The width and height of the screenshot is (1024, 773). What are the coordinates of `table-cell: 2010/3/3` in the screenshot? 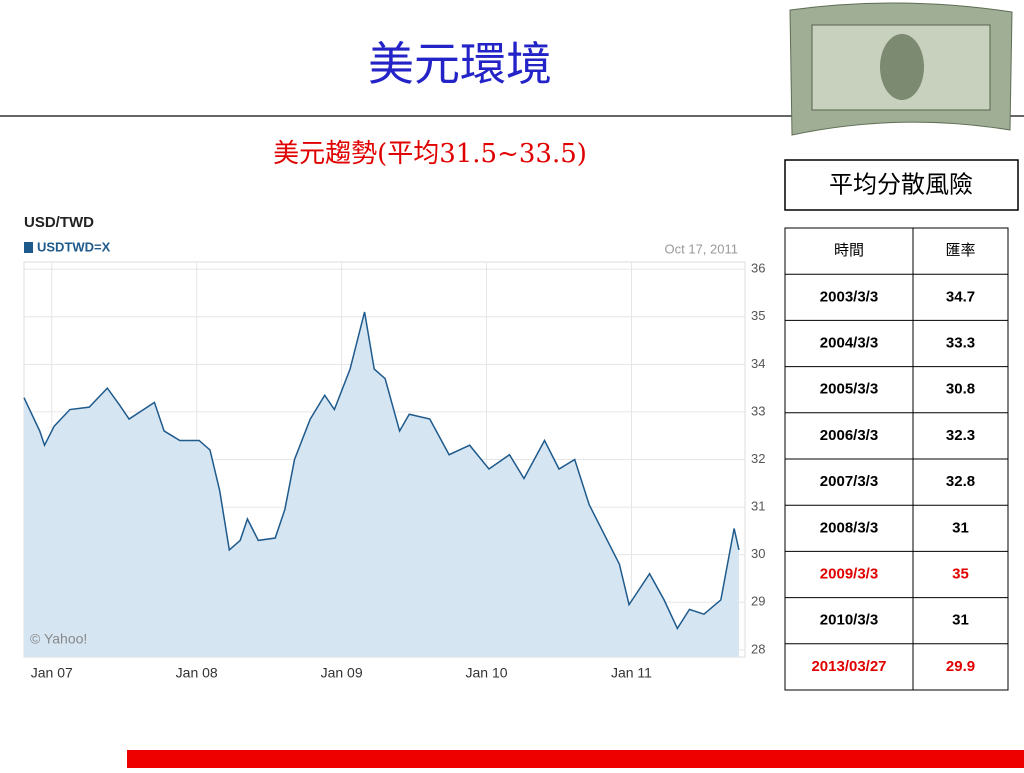 It's located at (849, 620).